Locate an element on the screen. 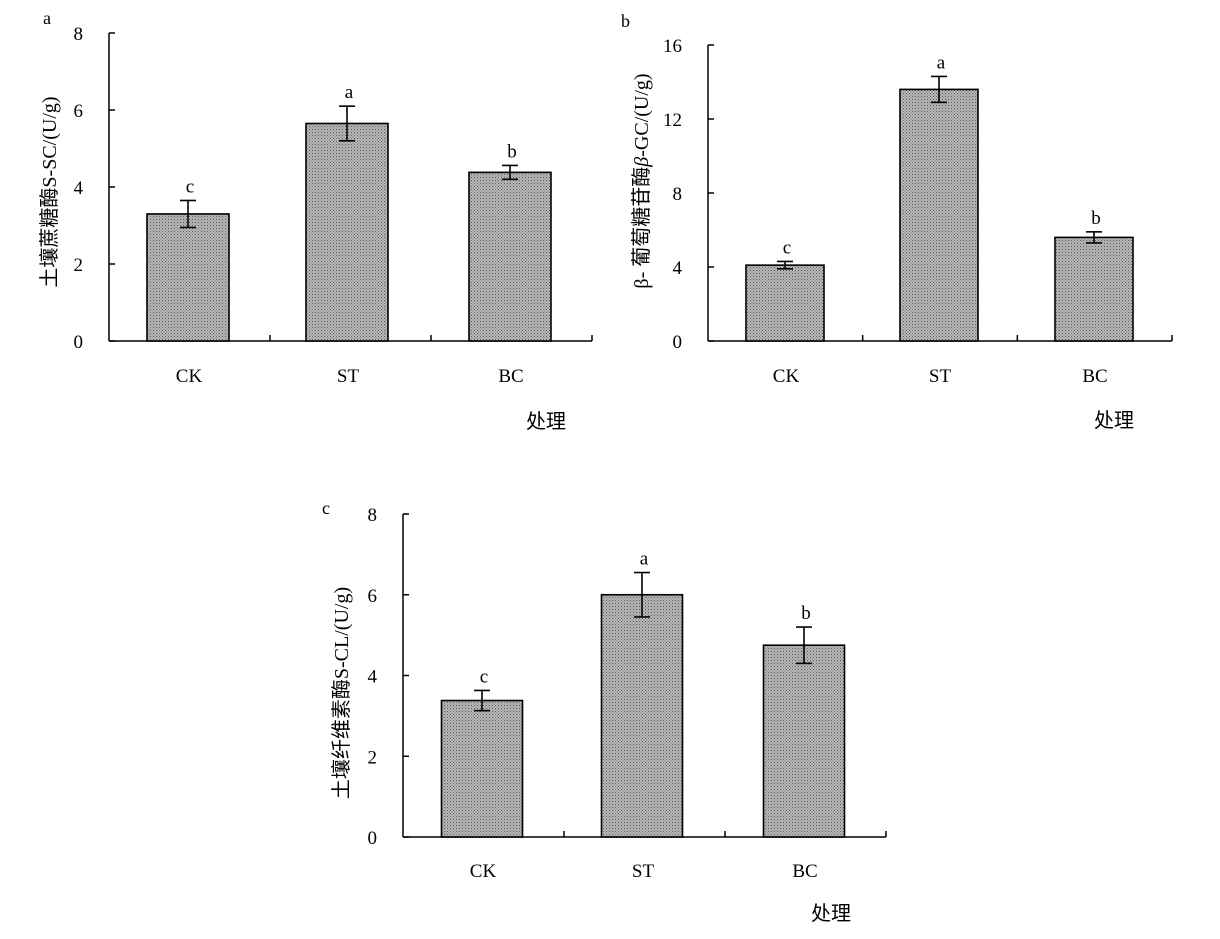 The image size is (1220, 939). y-axis-title-prefix: β is located at coordinates (642, 283).